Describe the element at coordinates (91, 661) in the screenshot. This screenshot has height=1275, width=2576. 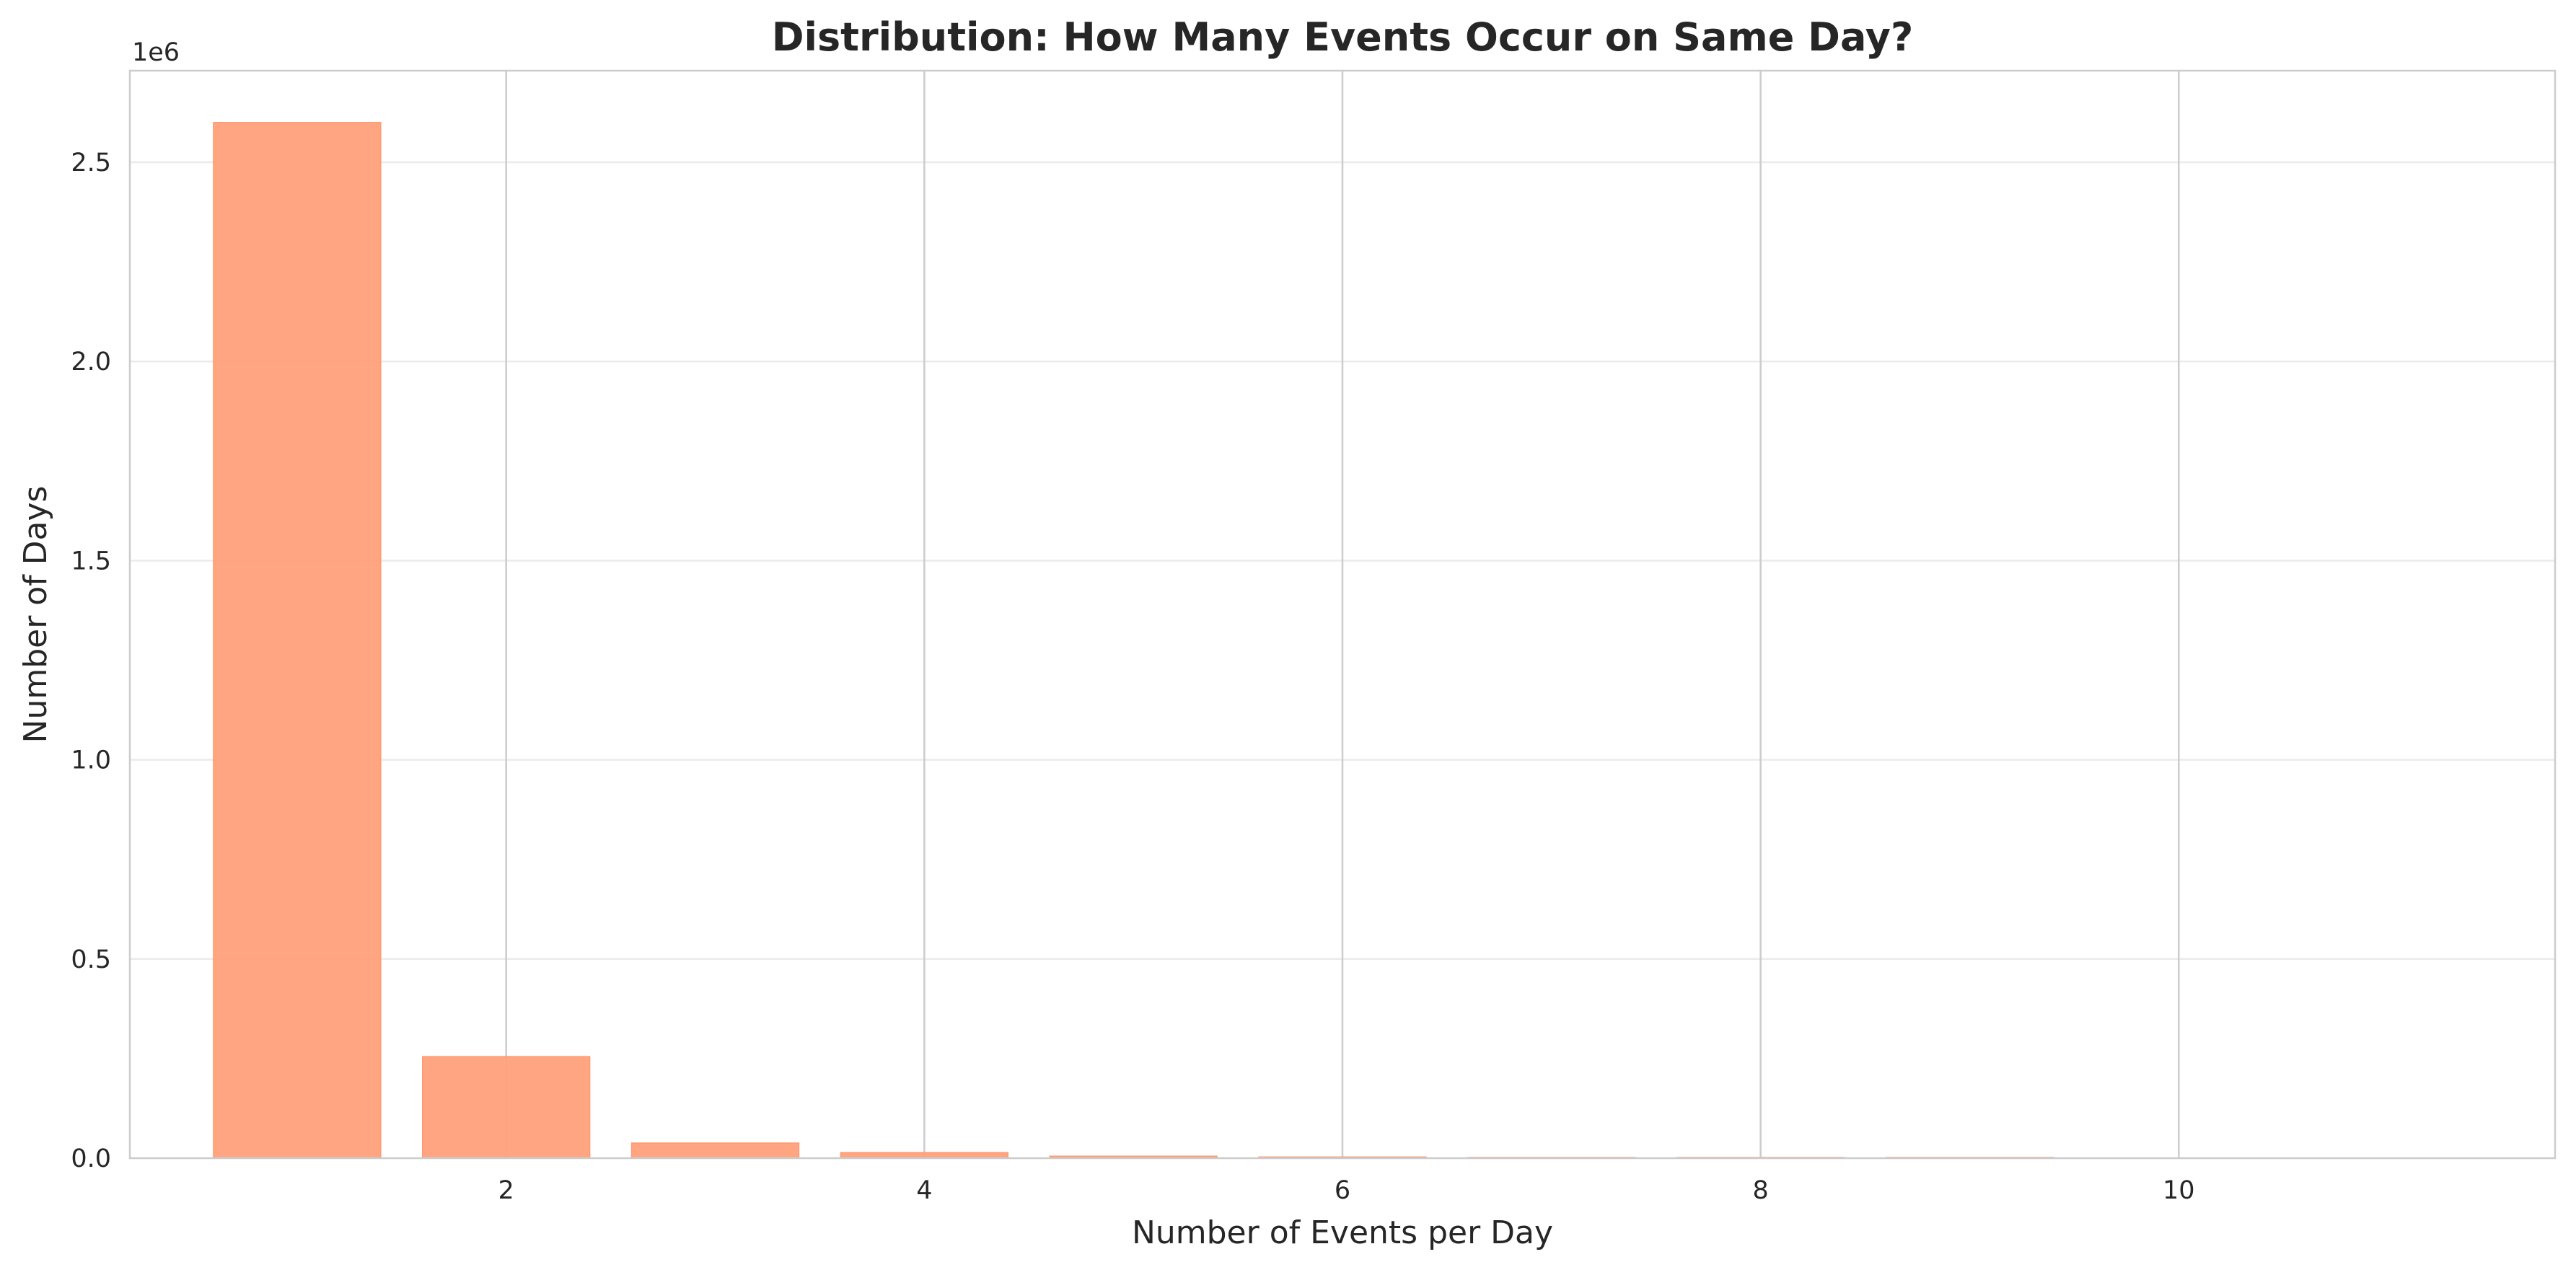
I see `y-tick-labels: 0.0 0.5 1.0 1.5 2.0 2.5` at that location.